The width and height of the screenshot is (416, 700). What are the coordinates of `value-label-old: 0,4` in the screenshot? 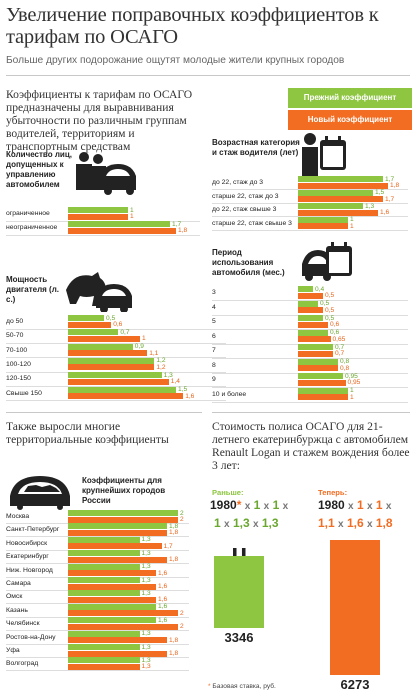 It's located at (320, 289).